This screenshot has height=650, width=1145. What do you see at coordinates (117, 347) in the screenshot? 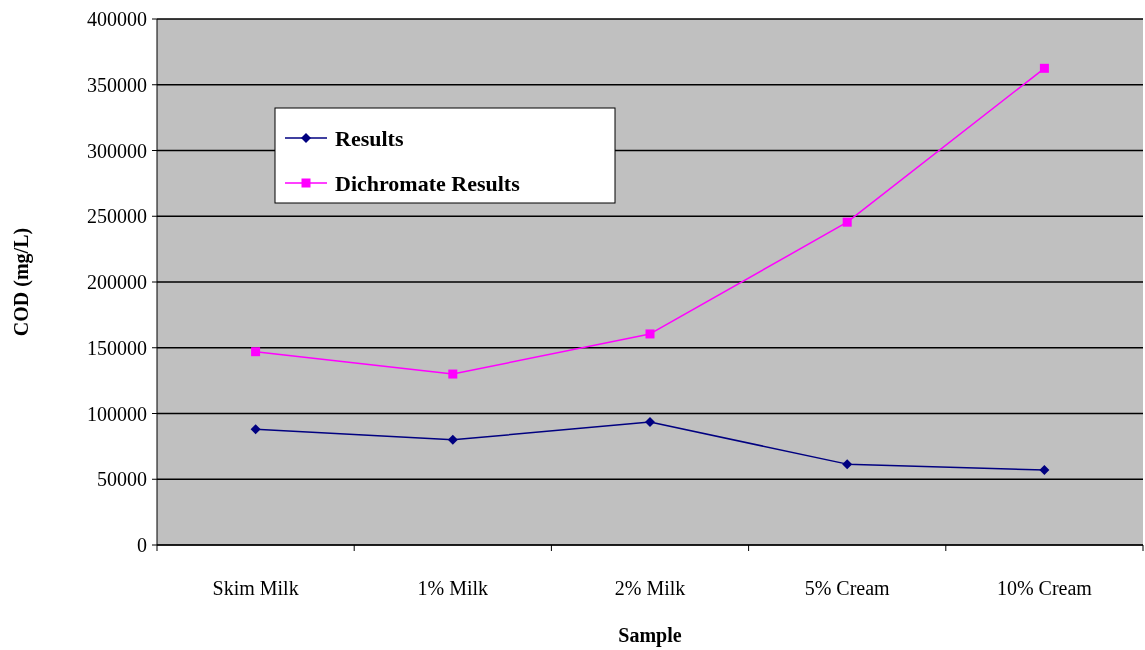
I see `y-tick-label: 150000` at bounding box center [117, 347].